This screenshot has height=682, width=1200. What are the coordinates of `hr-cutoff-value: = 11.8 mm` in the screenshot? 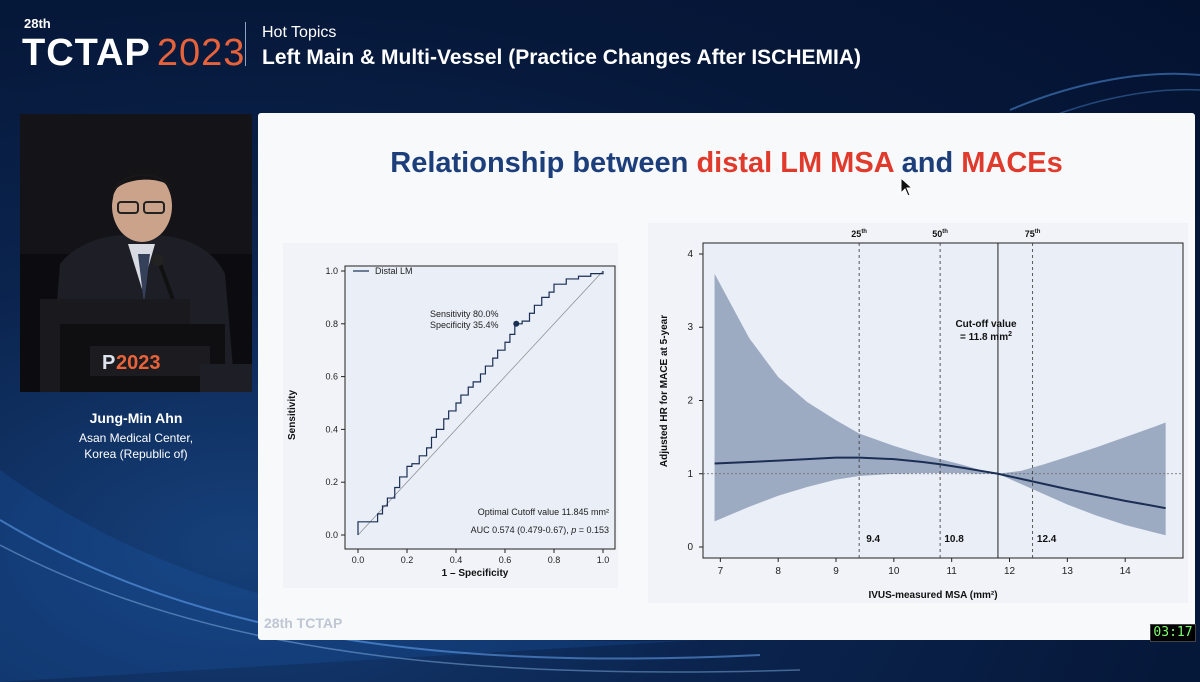 It's located at (984, 337).